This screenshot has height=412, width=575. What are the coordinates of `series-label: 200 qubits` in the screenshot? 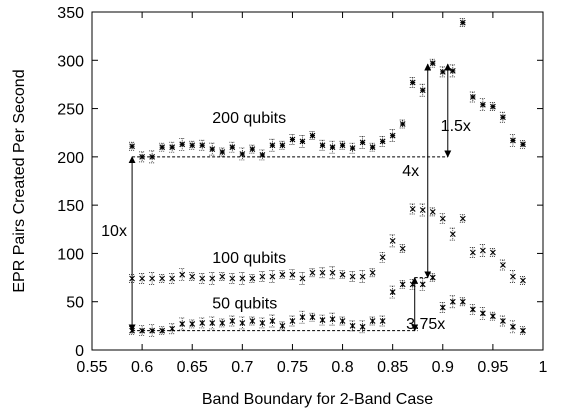 It's located at (249, 118).